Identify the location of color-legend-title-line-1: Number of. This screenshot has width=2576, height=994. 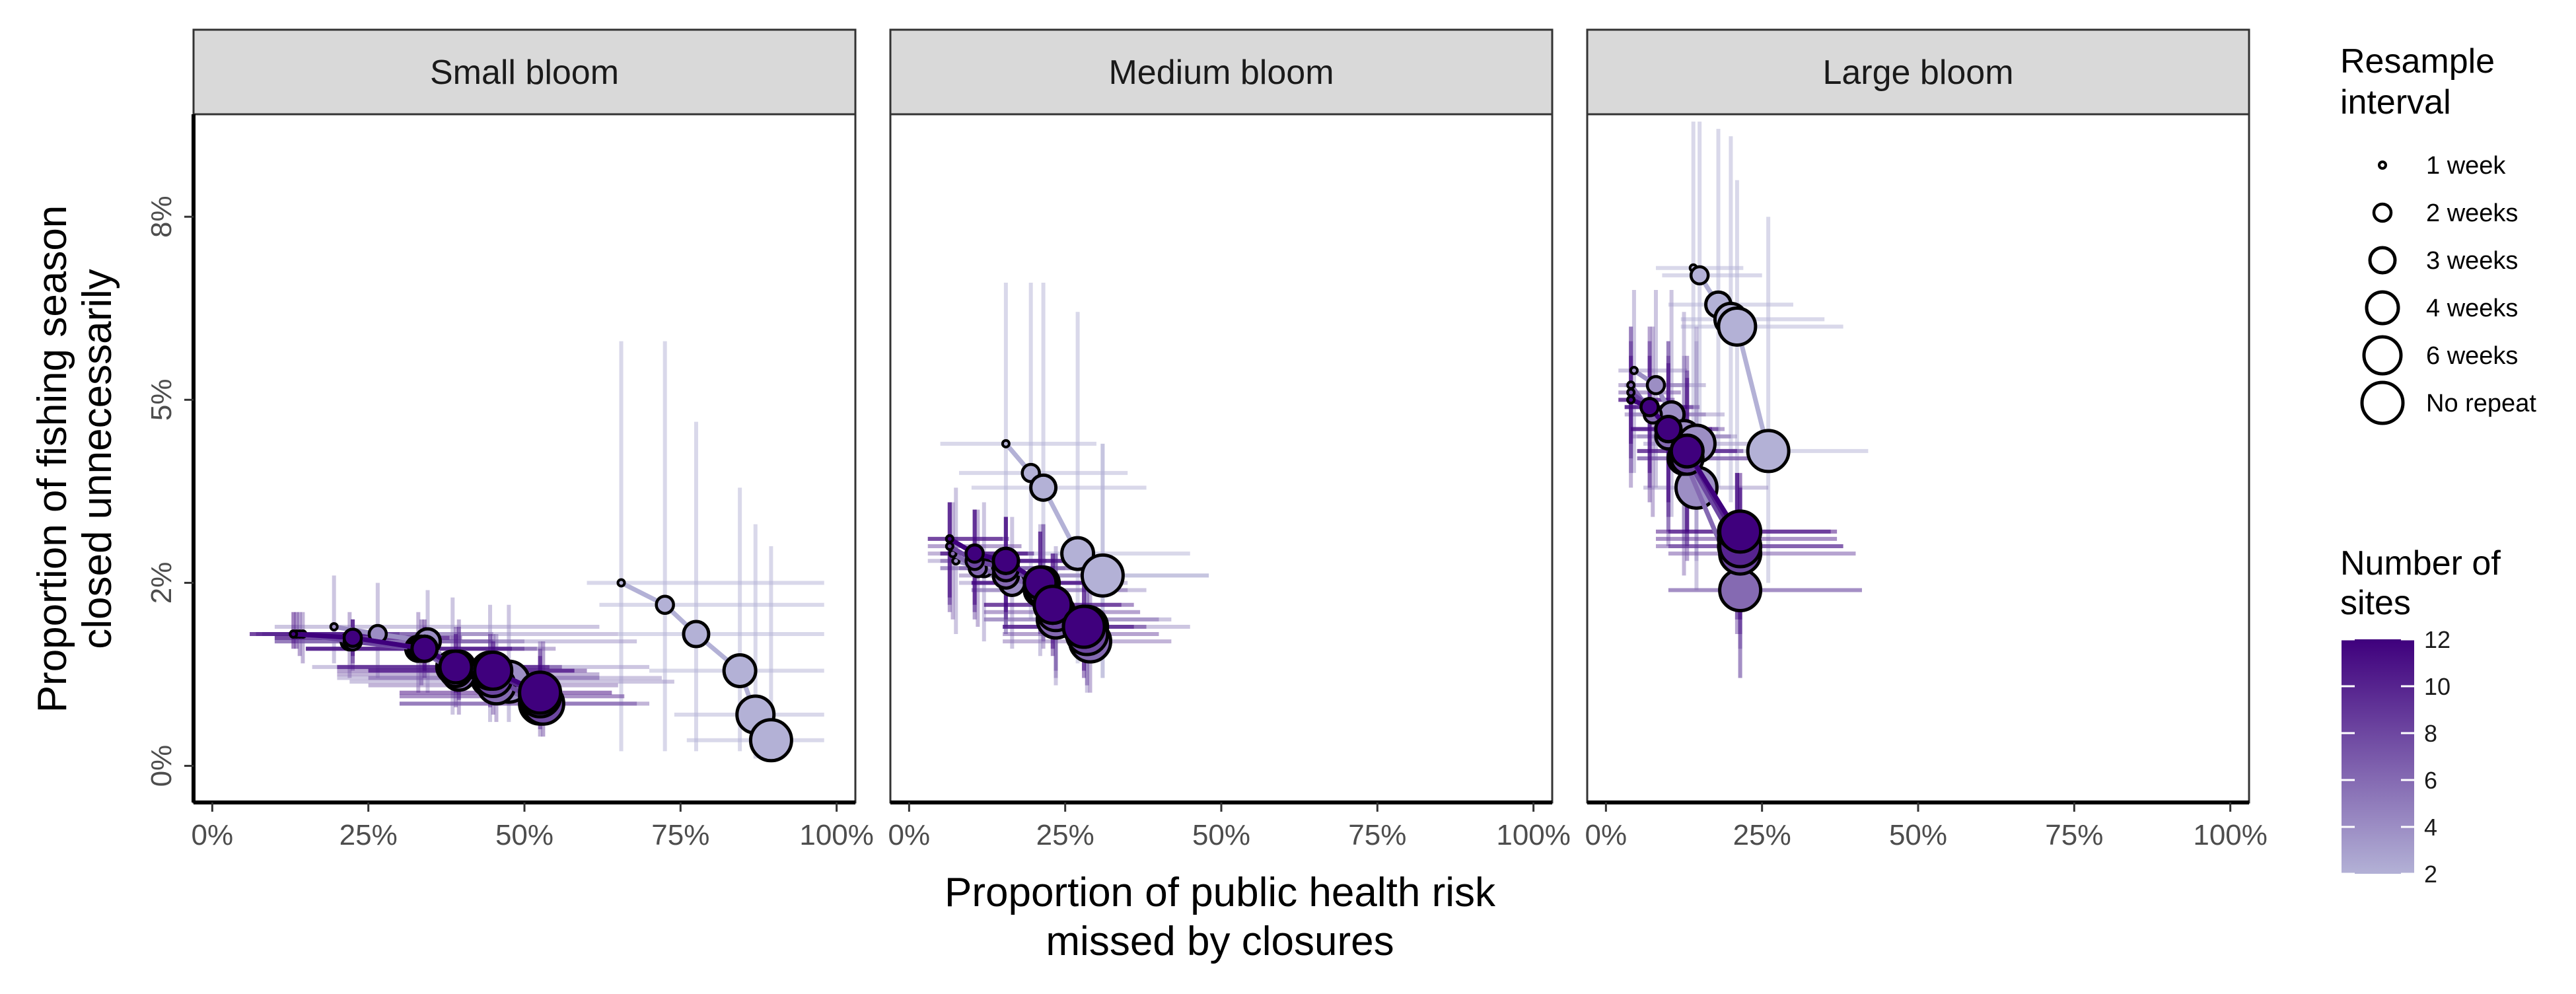
(2421, 563).